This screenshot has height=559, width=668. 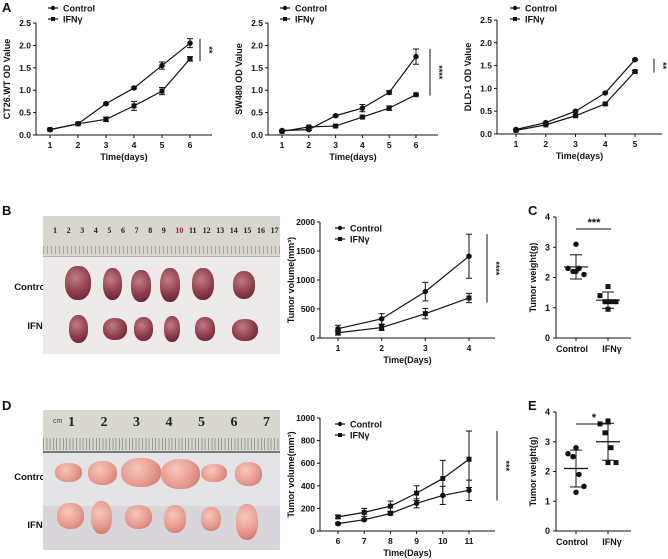 I want to click on y-tick-label: 0, so click(x=312, y=531).